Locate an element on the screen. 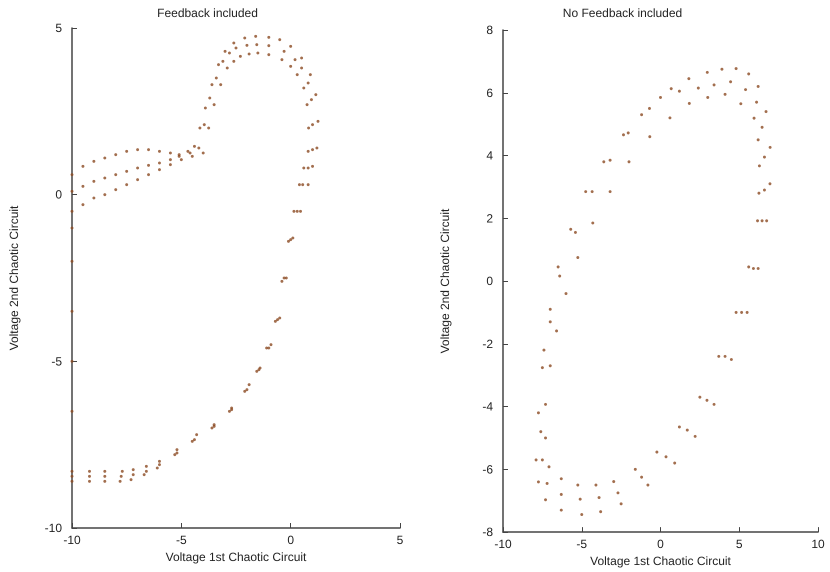 This screenshot has height=572, width=830. y-tick-label: -8 is located at coordinates (488, 532).